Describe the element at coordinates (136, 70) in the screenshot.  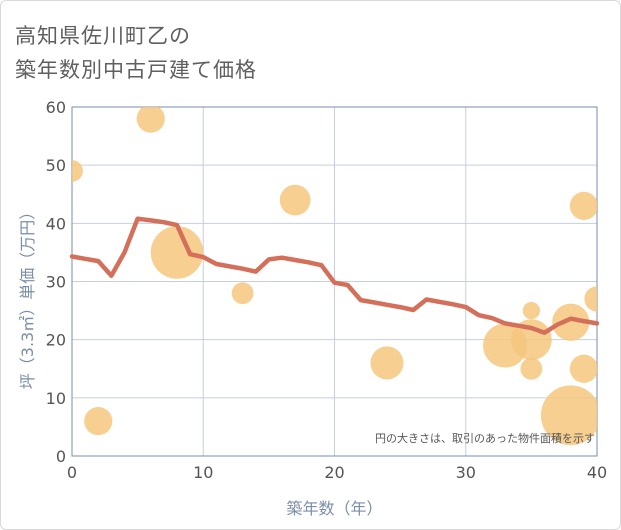
I see `chart-title-line2: 築年数別中古戸建て価格` at that location.